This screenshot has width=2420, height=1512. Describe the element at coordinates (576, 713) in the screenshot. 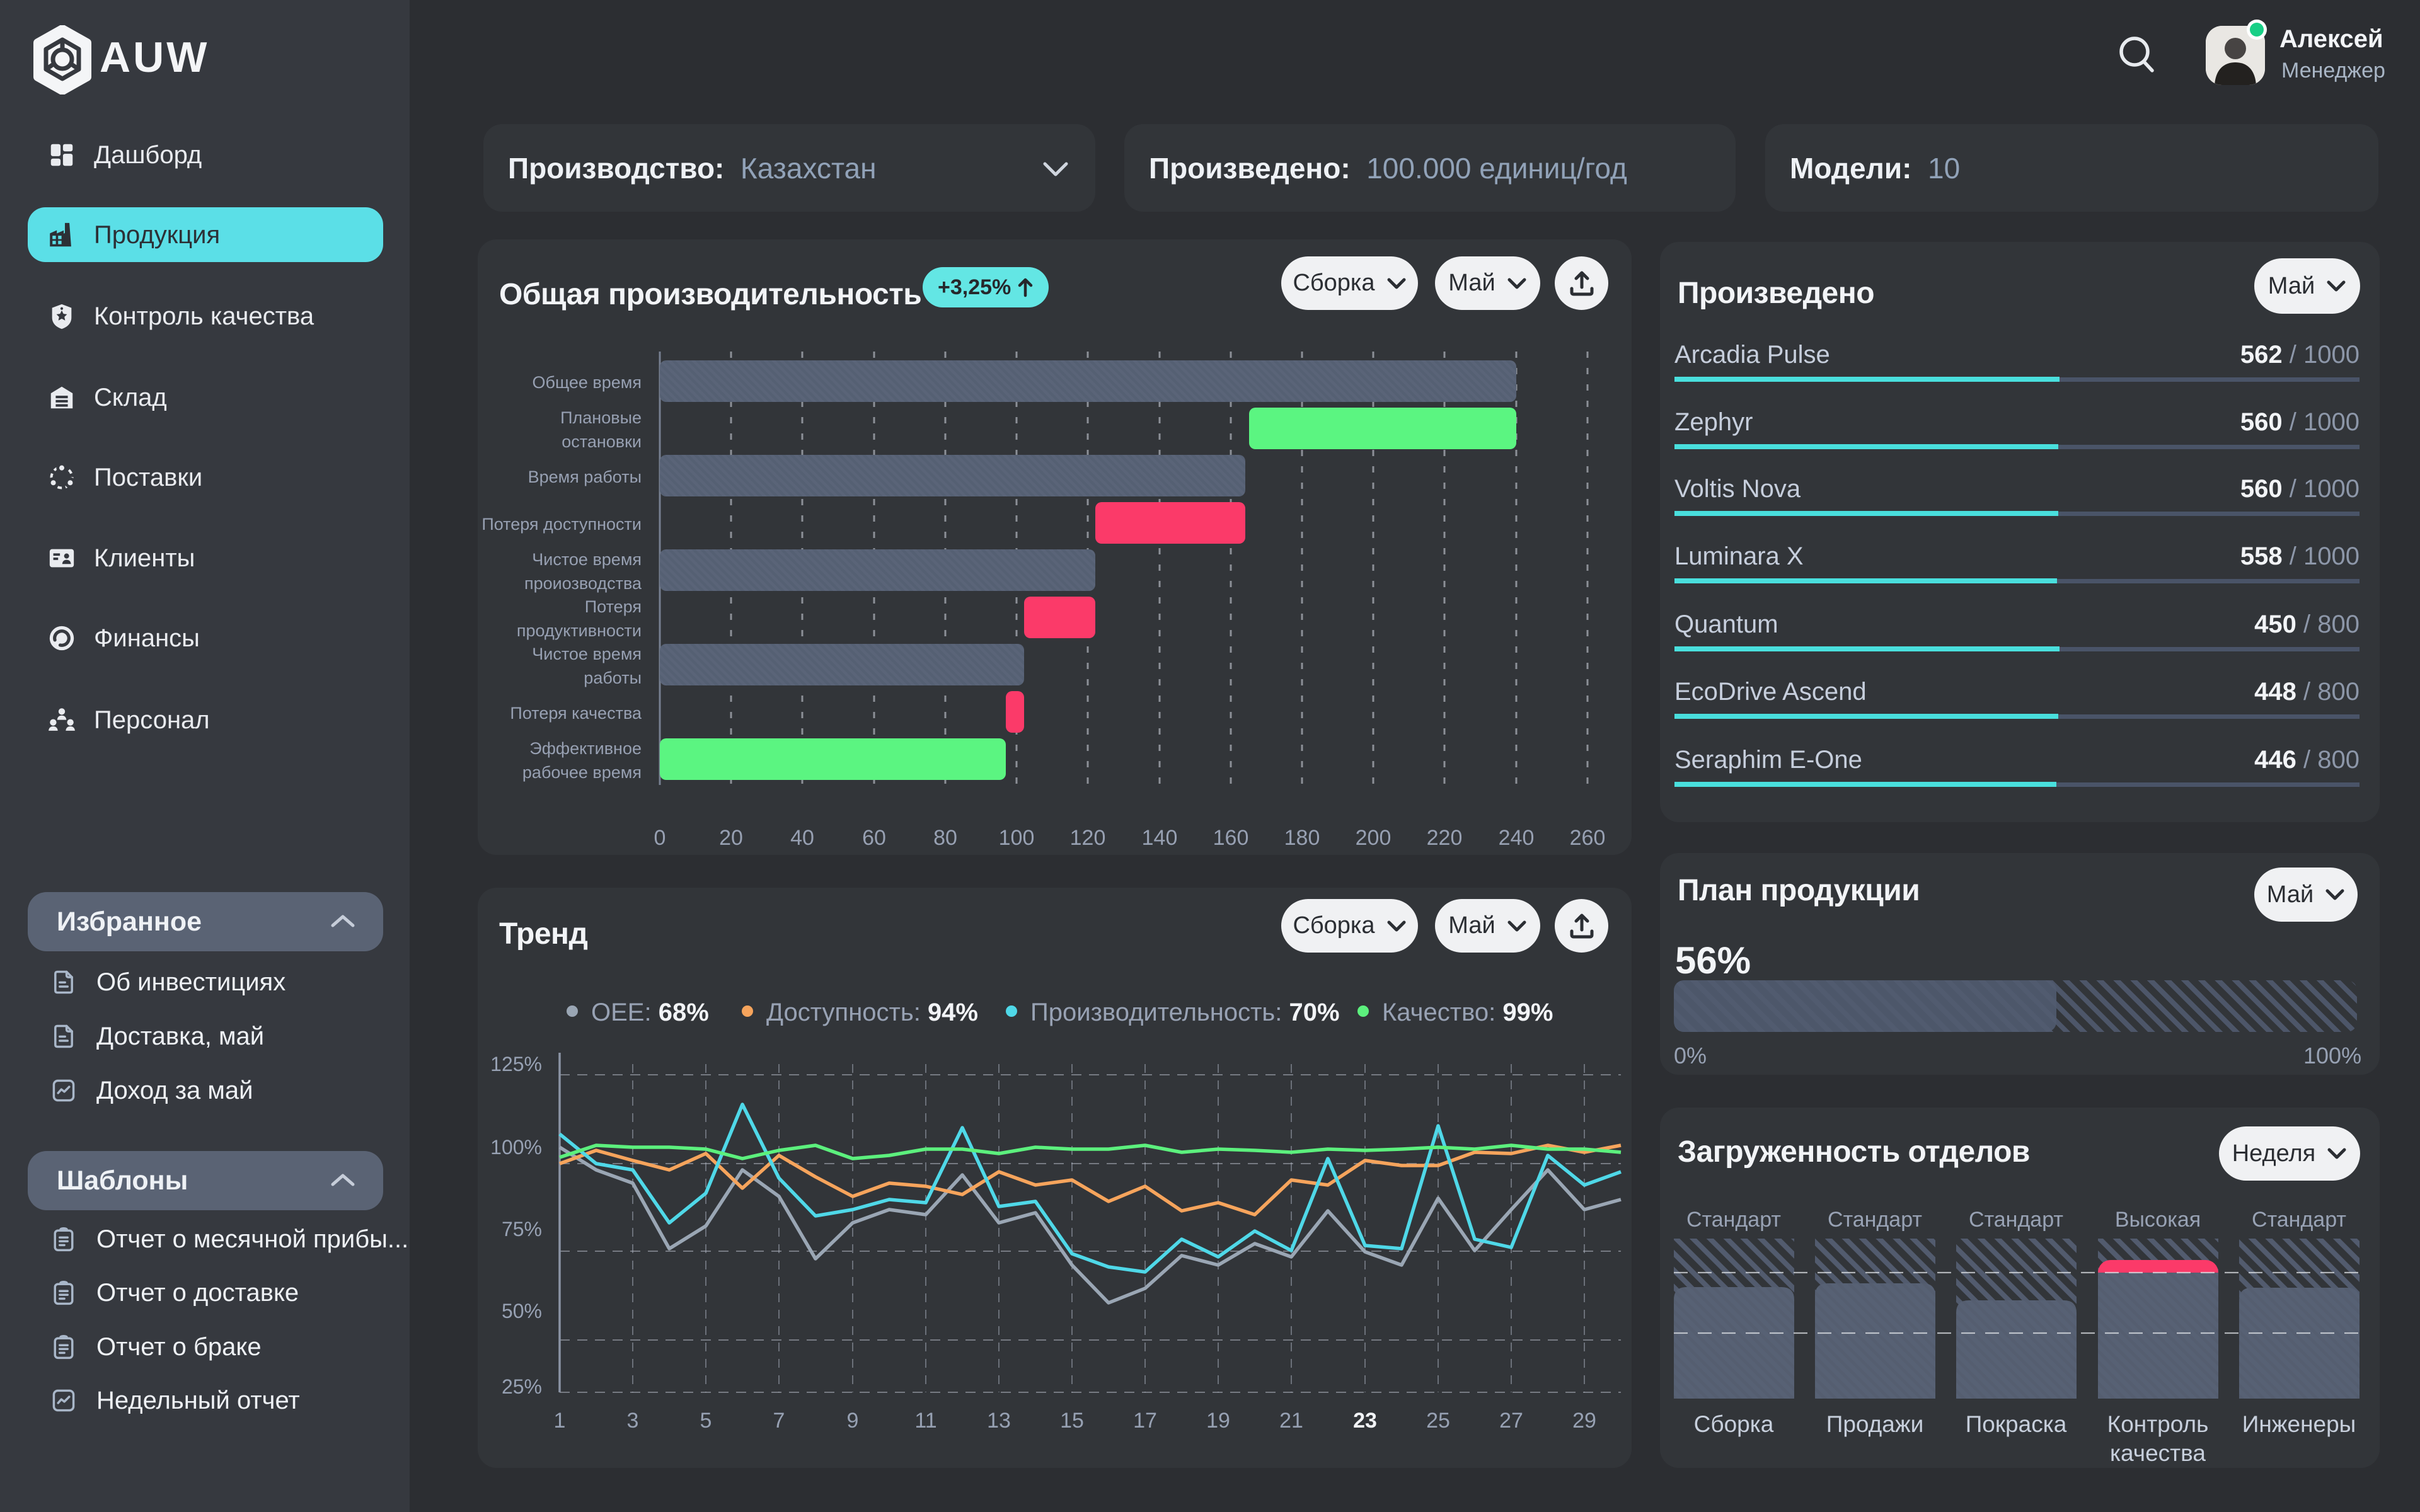

I see `svg-text: Потеря качества` at that location.